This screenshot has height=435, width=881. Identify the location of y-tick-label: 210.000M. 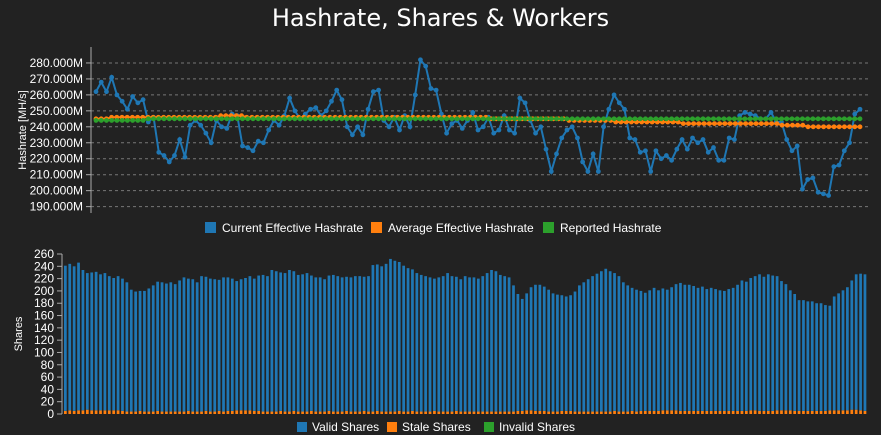
(56, 175).